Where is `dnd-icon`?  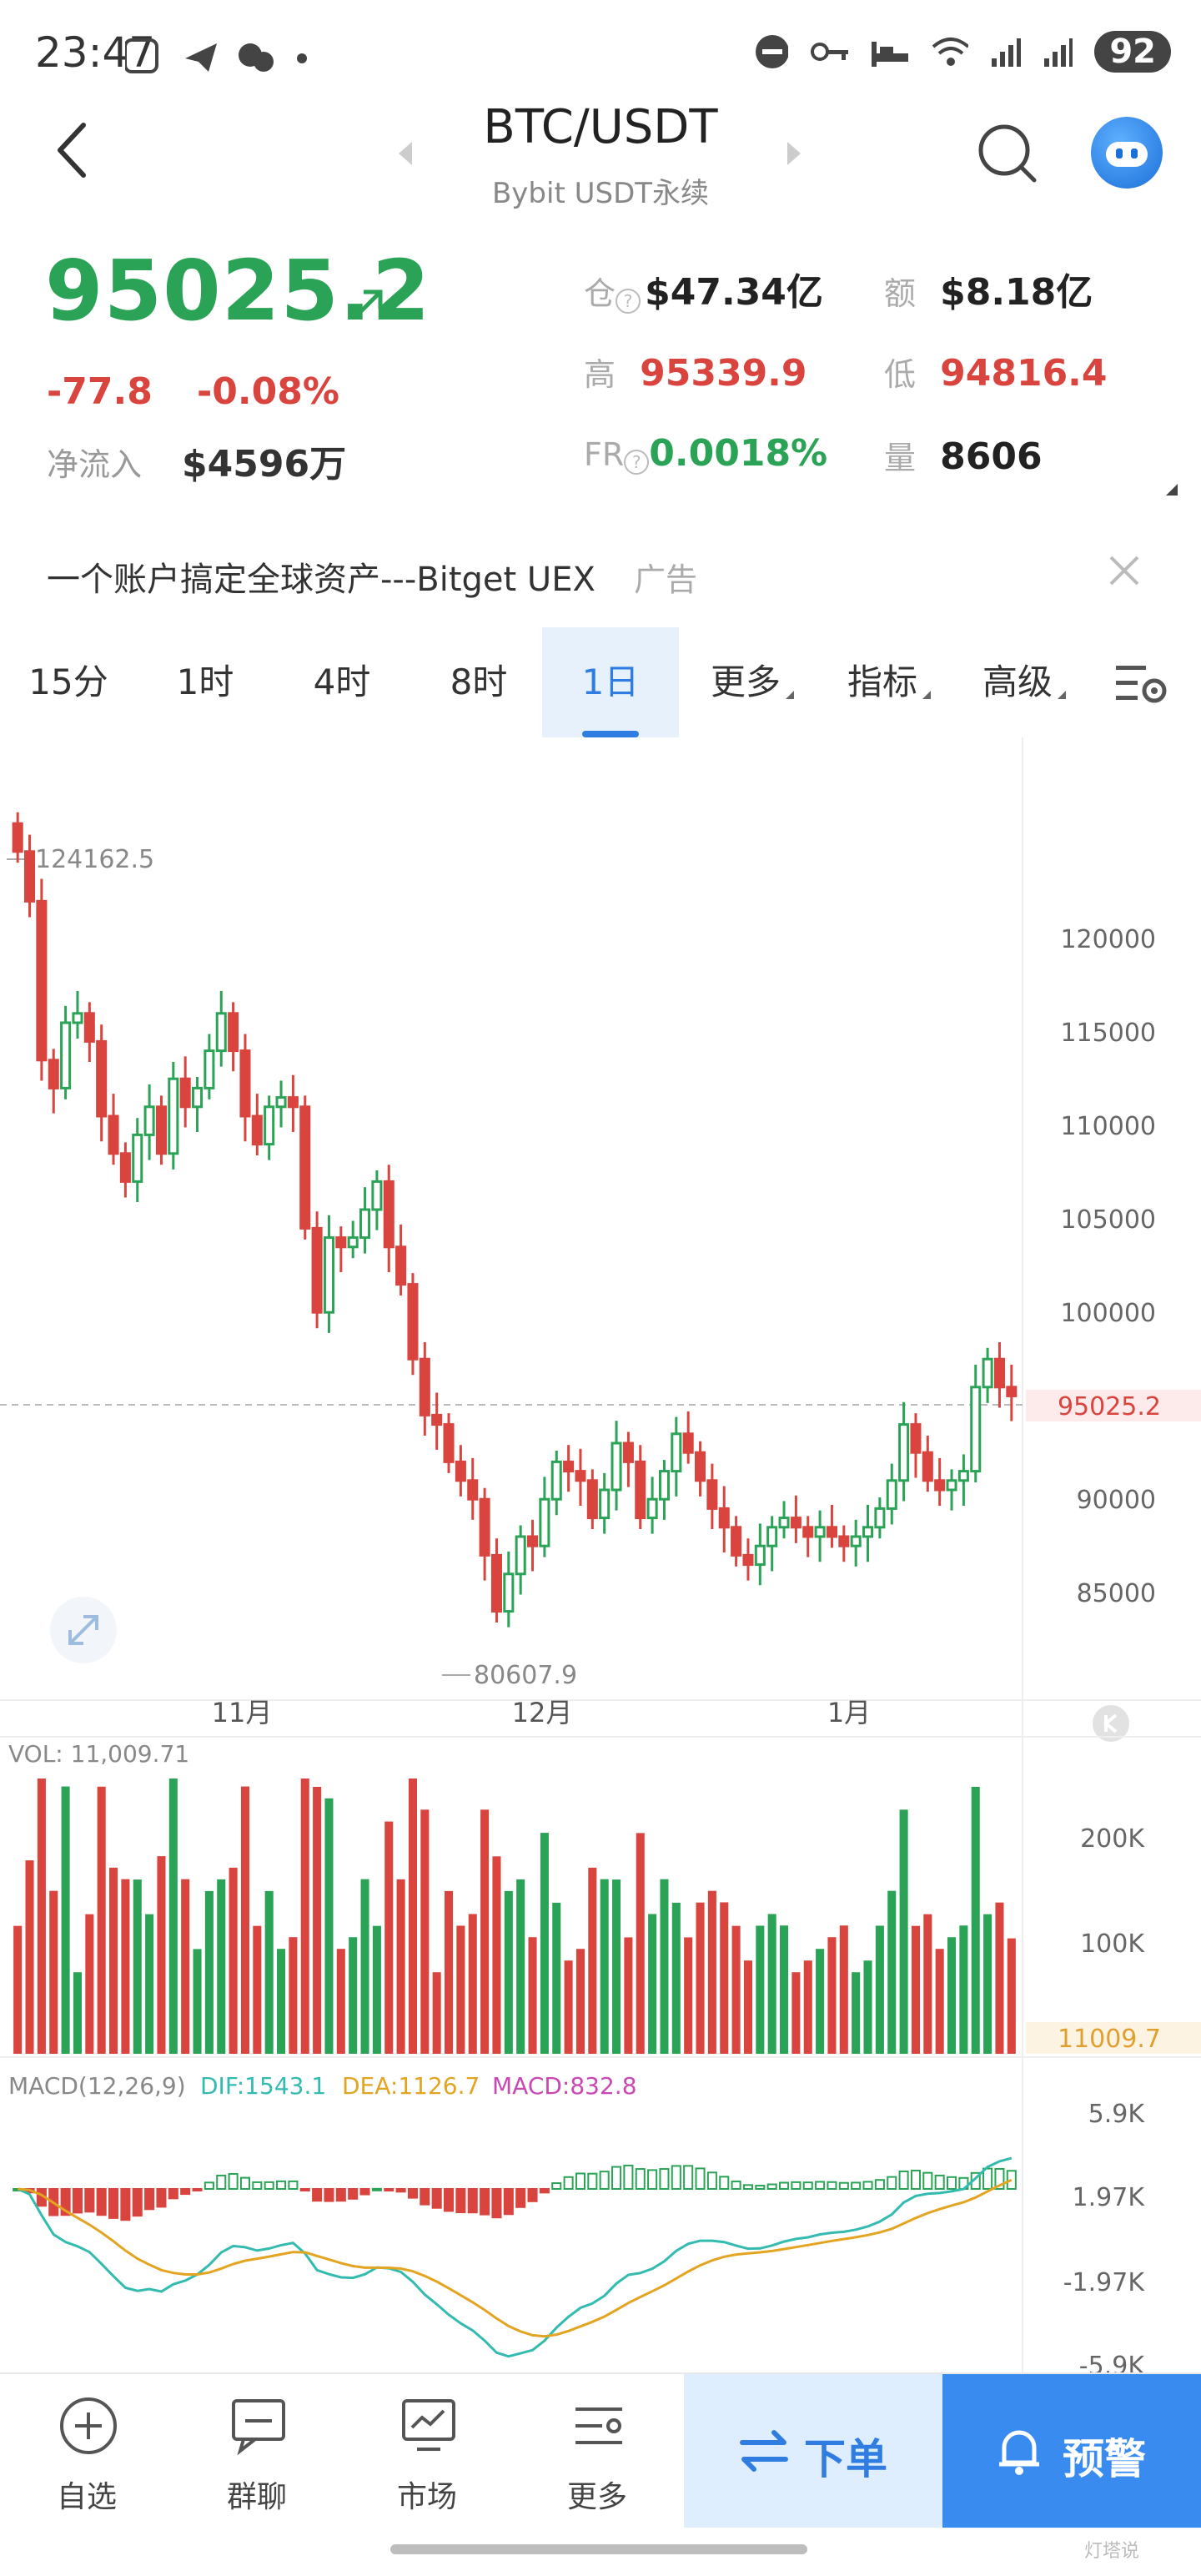 dnd-icon is located at coordinates (772, 51).